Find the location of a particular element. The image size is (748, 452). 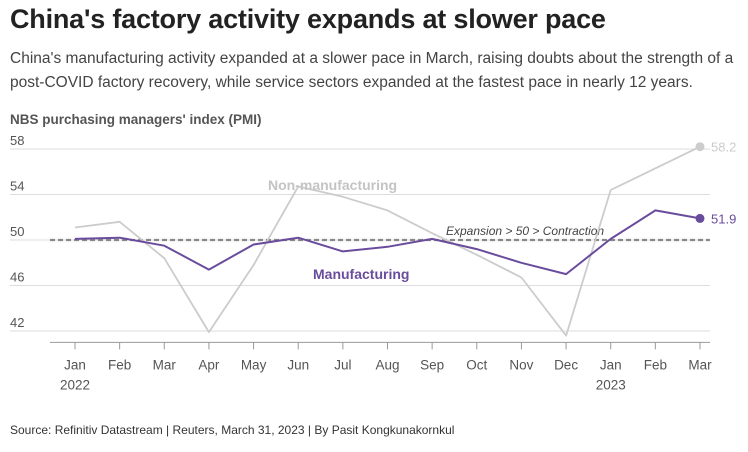

x-tick-label: Jun is located at coordinates (298, 364).